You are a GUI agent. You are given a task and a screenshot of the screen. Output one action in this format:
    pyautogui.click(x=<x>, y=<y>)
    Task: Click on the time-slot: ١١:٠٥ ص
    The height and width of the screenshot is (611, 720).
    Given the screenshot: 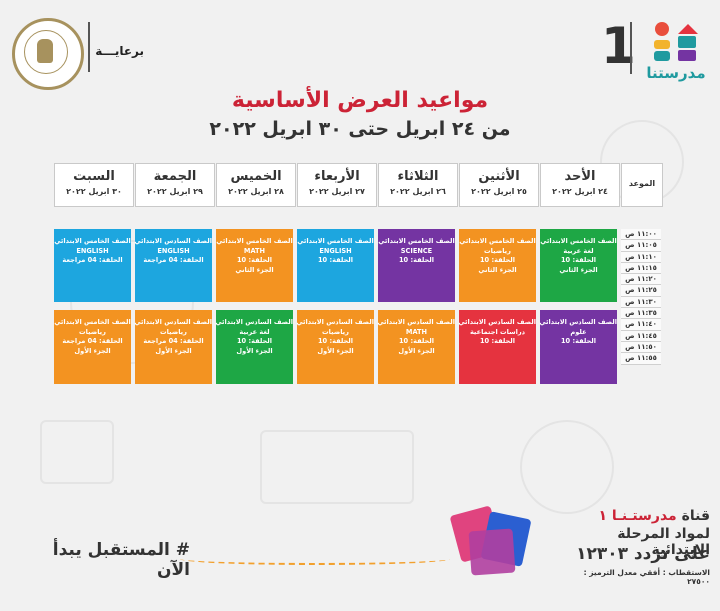 What is the action you would take?
    pyautogui.click(x=641, y=246)
    